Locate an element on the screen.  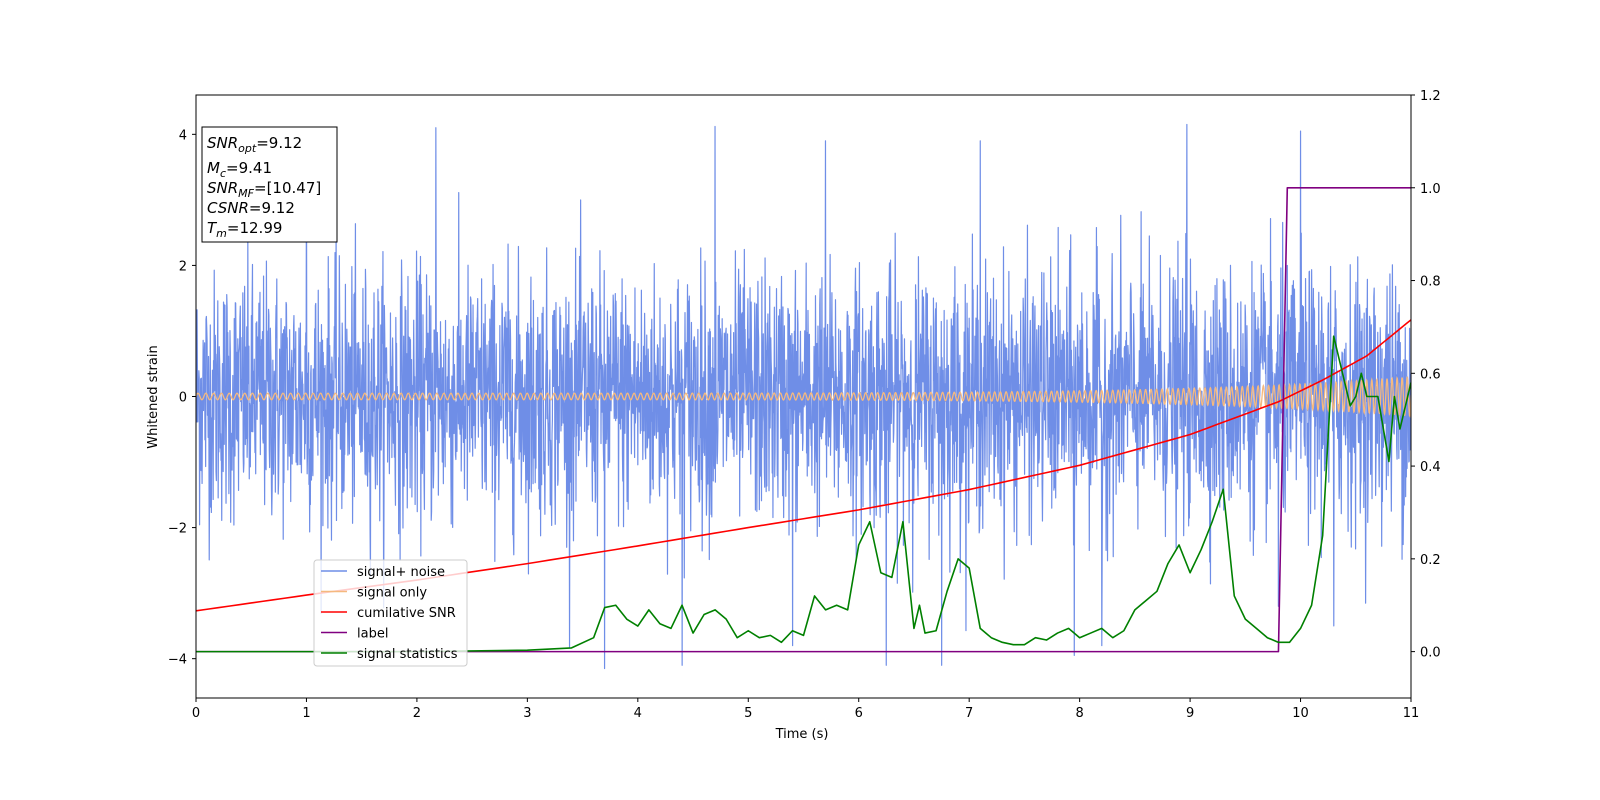
y-right-tick-label-3: 0.6 is located at coordinates (1430, 374).